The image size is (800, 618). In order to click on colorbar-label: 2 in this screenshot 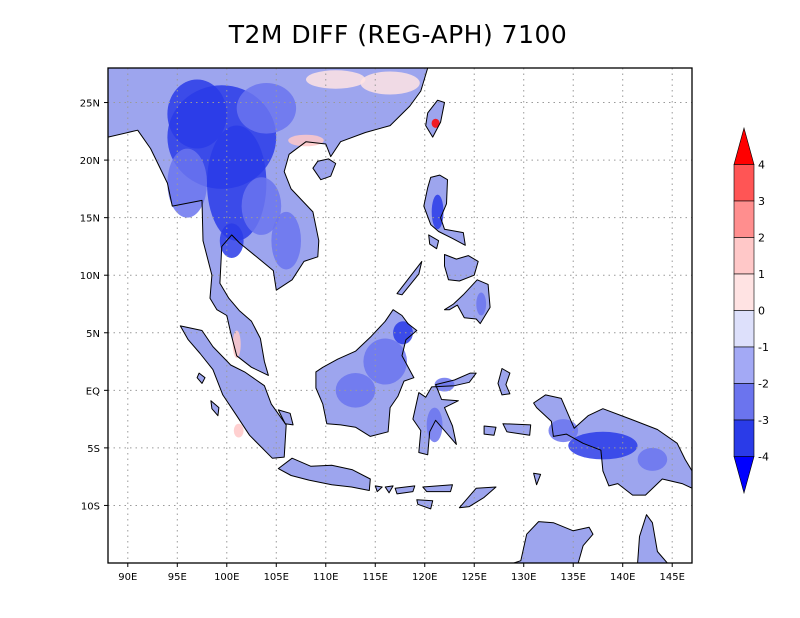, I will do `click(761, 238)`.